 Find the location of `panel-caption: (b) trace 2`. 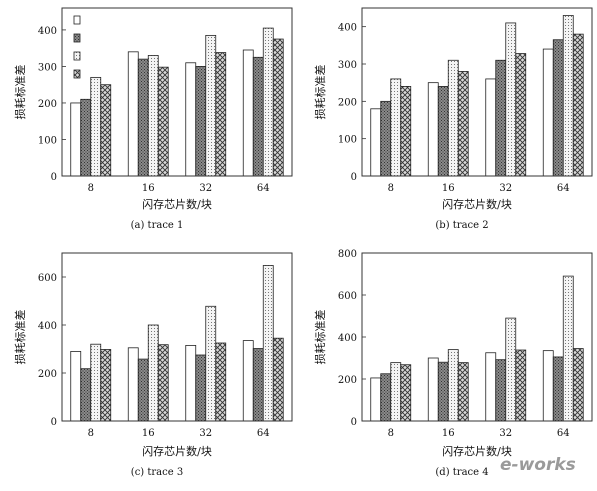

panel-caption: (b) trace 2 is located at coordinates (461, 225).